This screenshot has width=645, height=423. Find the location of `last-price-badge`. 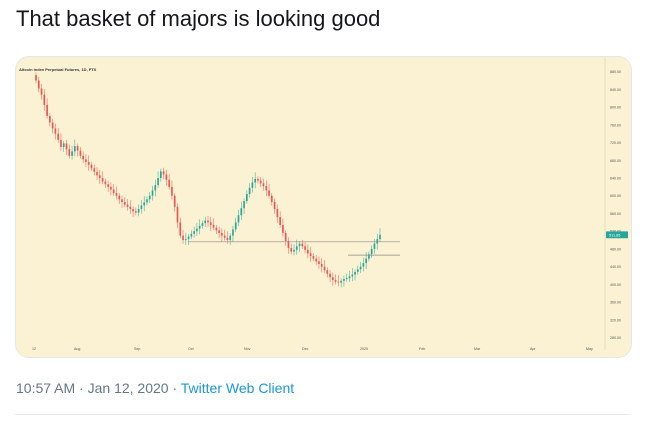

last-price-badge is located at coordinates (617, 235).